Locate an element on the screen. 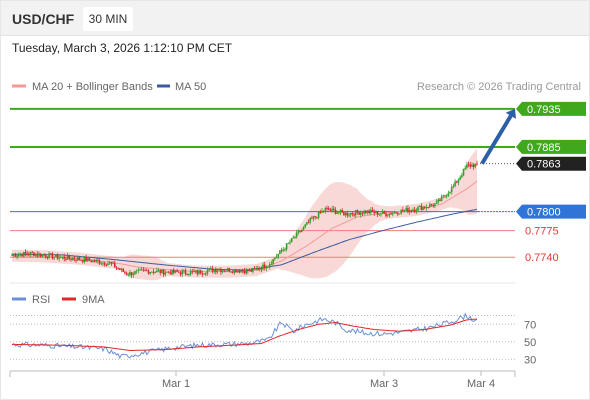  ma20-legend-label: MA 20 + Bollinger Bands is located at coordinates (92, 87).